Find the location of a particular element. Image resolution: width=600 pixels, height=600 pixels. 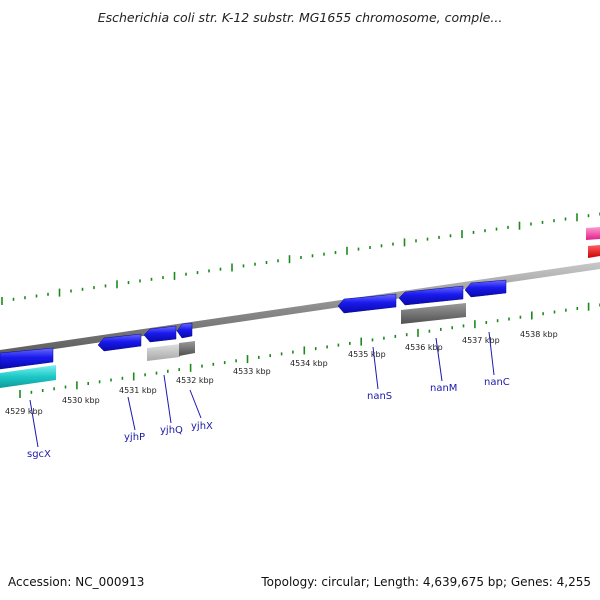

feature-block-gray-dark is located at coordinates (187, 348).